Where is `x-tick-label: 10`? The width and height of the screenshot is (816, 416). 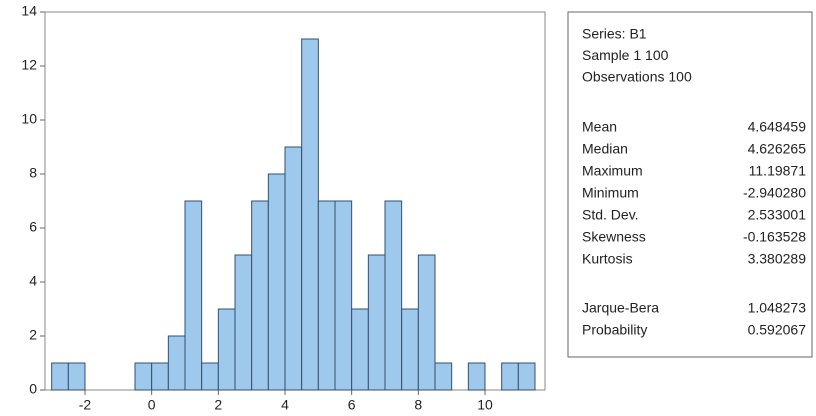
x-tick-label: 10 is located at coordinates (485, 405).